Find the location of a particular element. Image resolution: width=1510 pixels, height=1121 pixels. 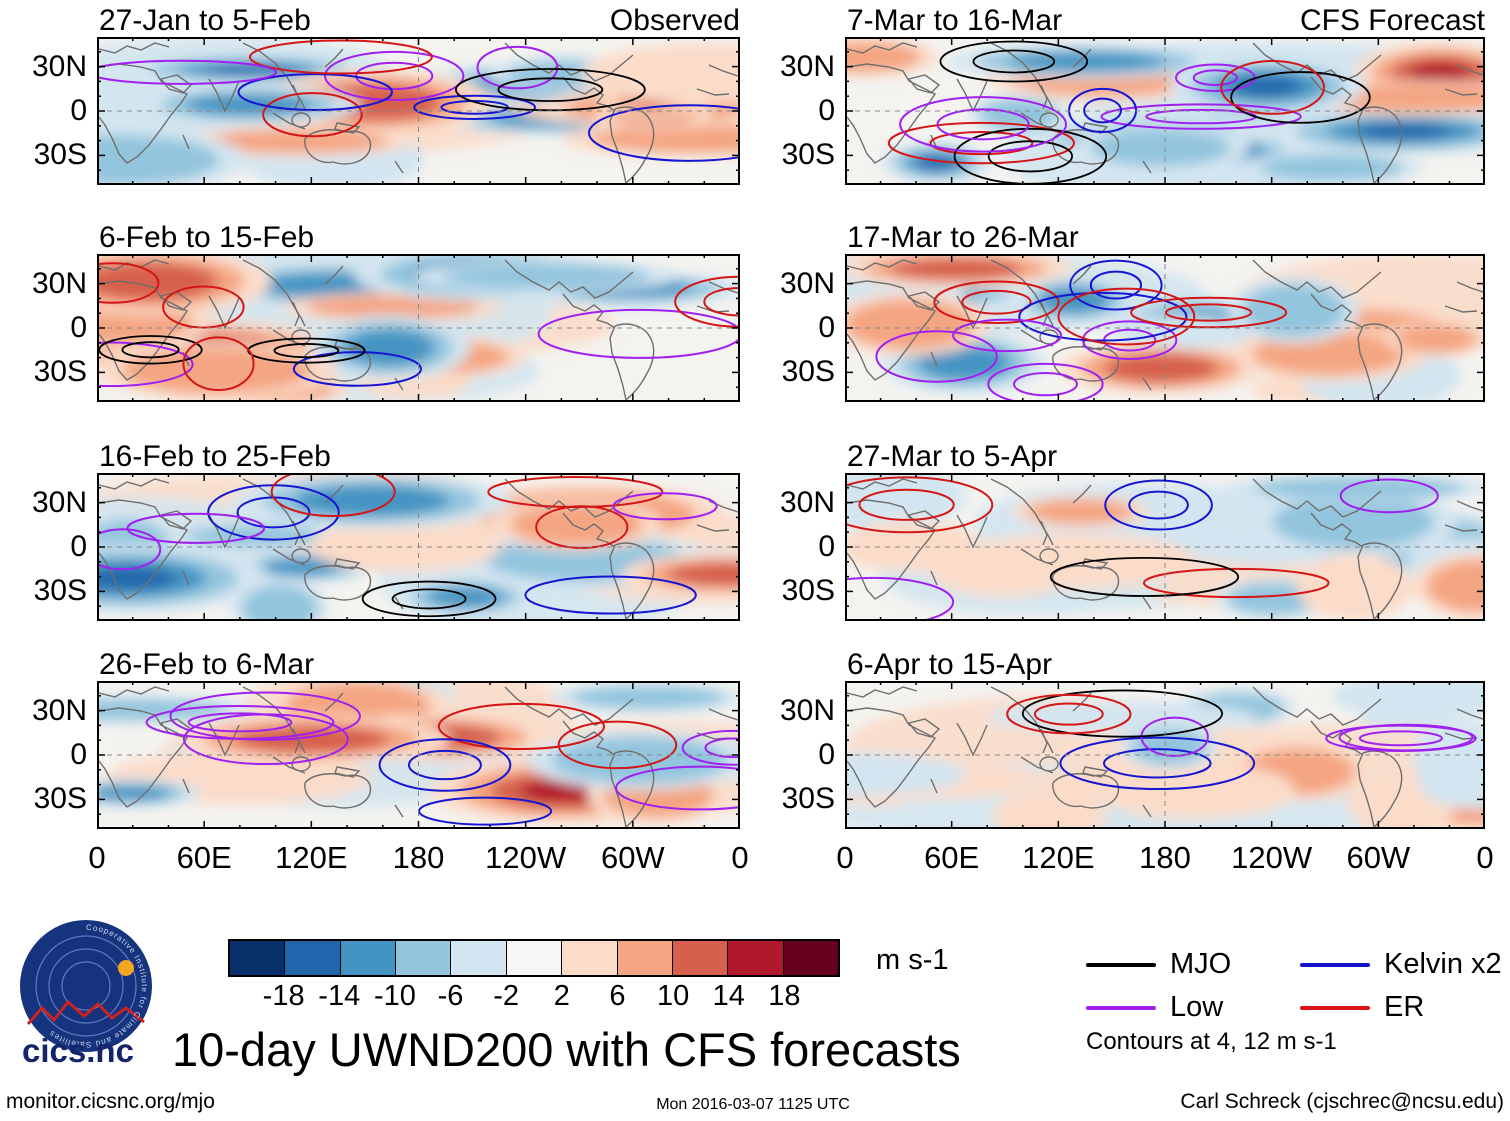

map-forecast-row2 is located at coordinates (1165, 328).